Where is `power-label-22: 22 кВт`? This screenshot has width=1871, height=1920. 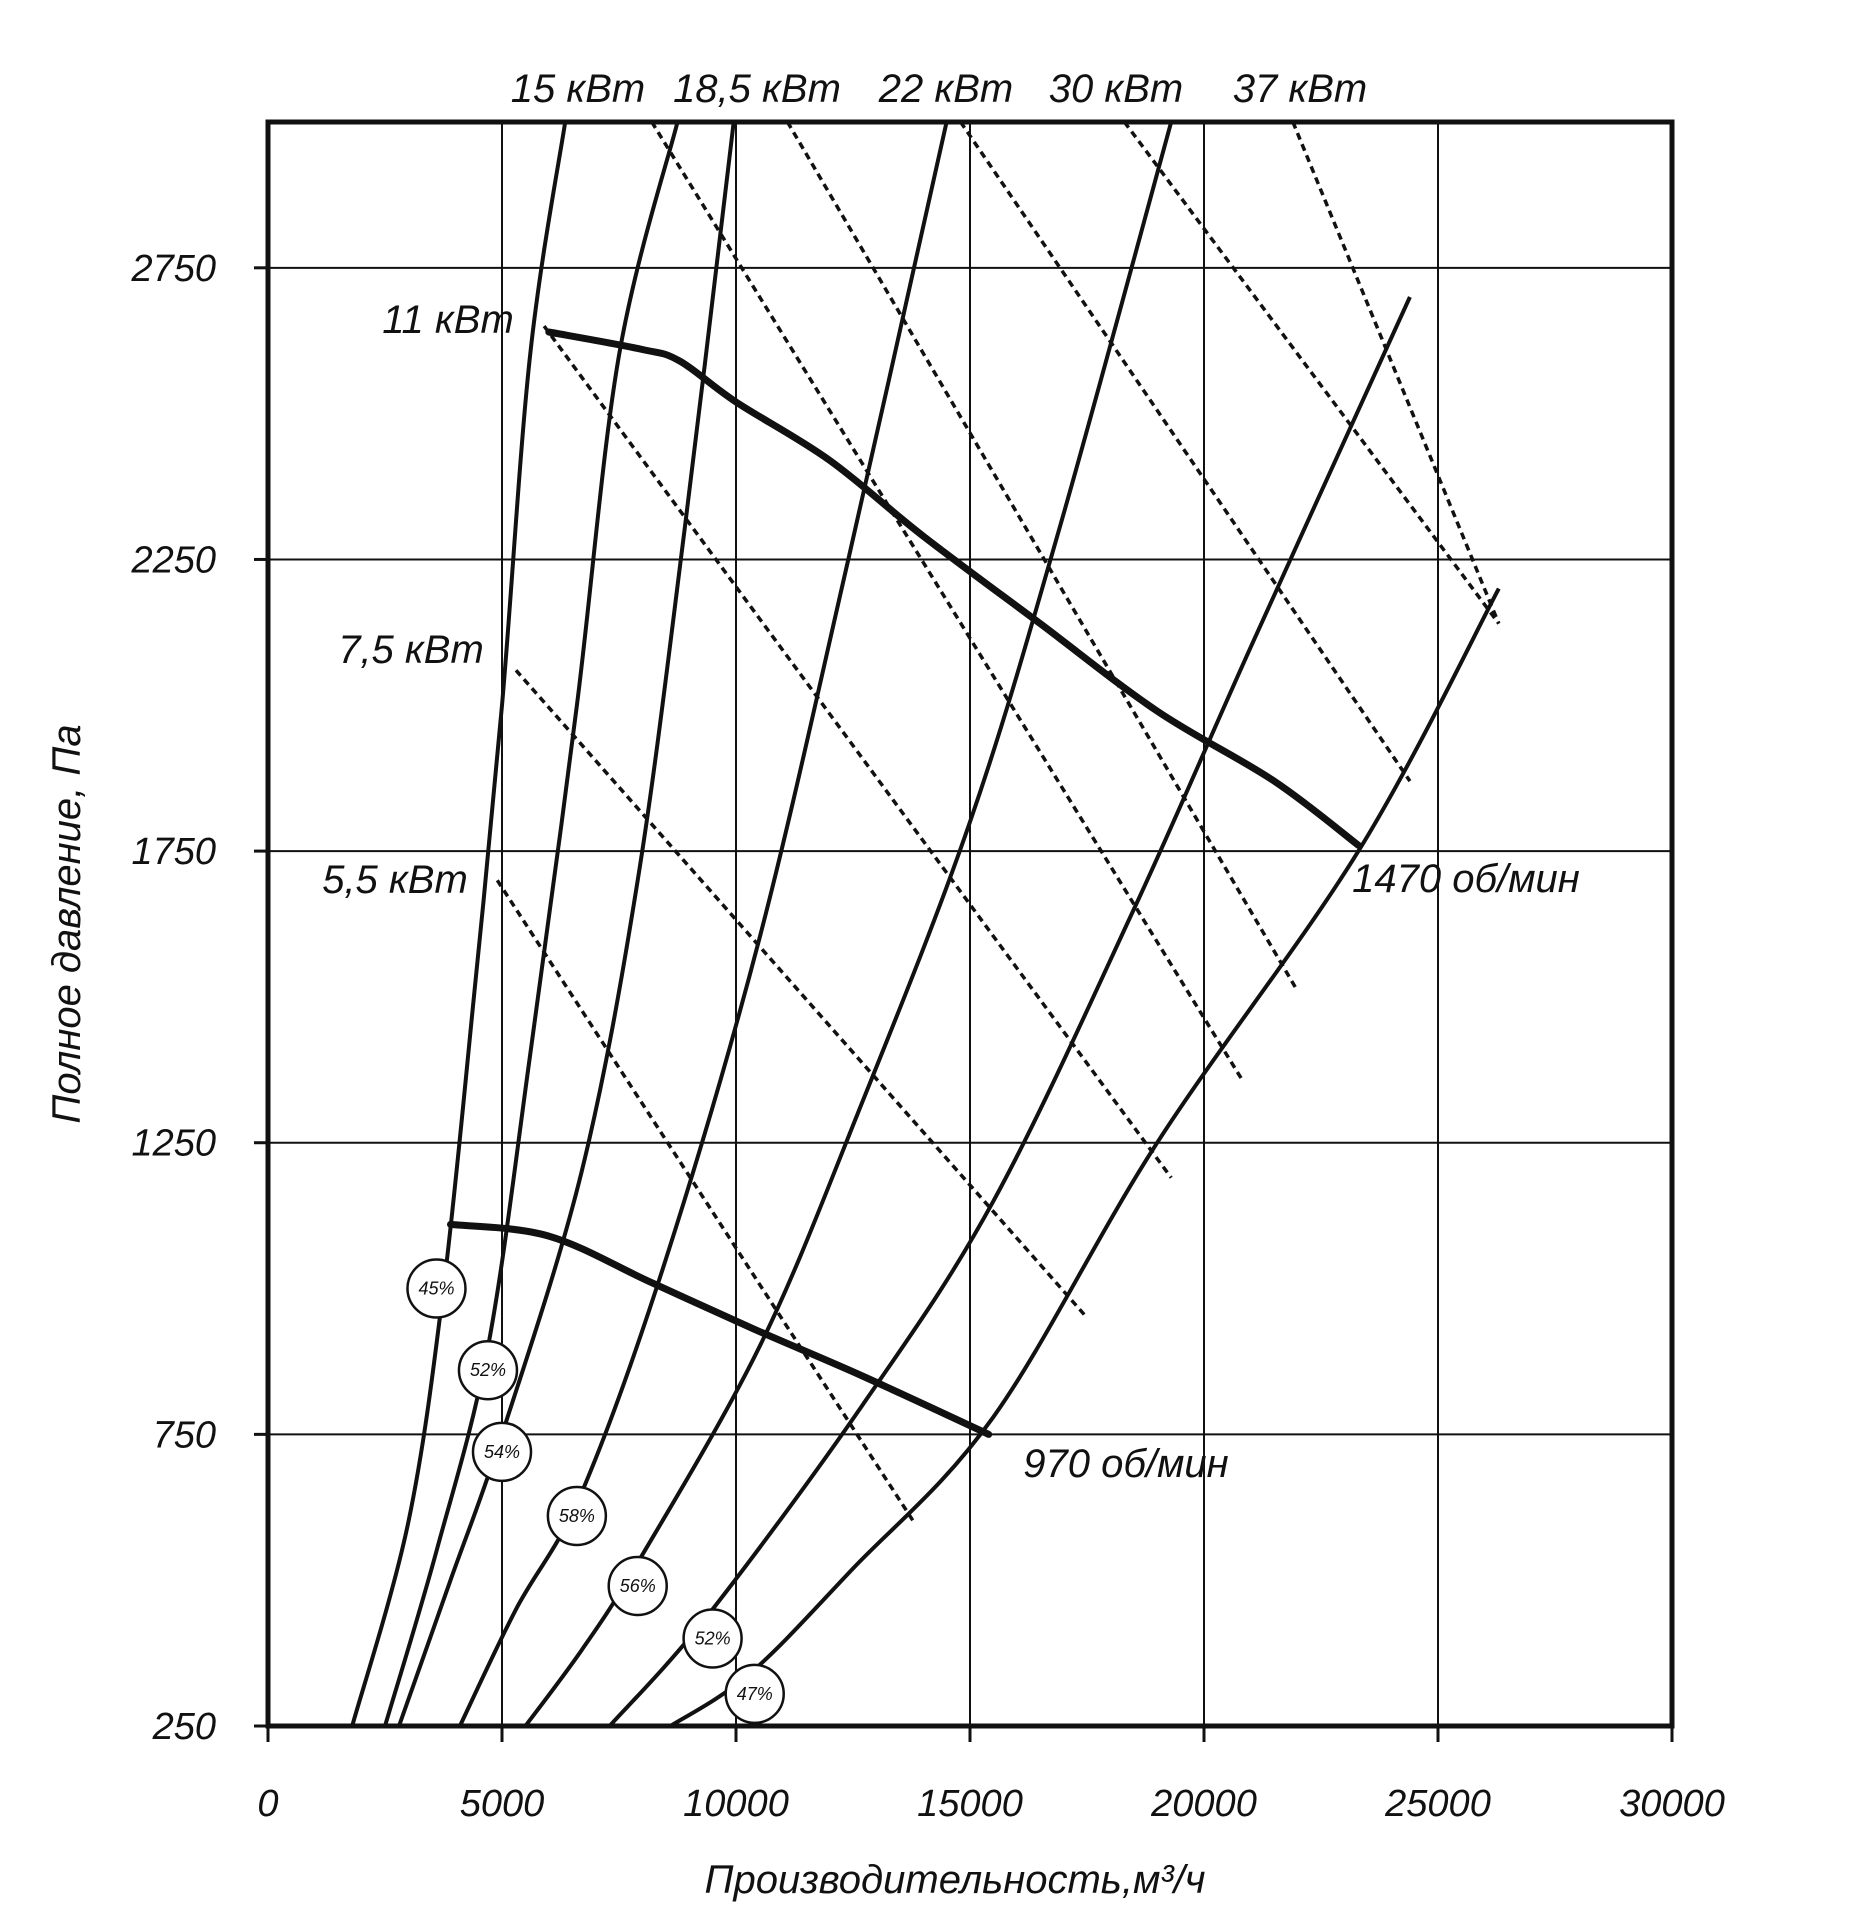
power-label-22: 22 кВт is located at coordinates (946, 89).